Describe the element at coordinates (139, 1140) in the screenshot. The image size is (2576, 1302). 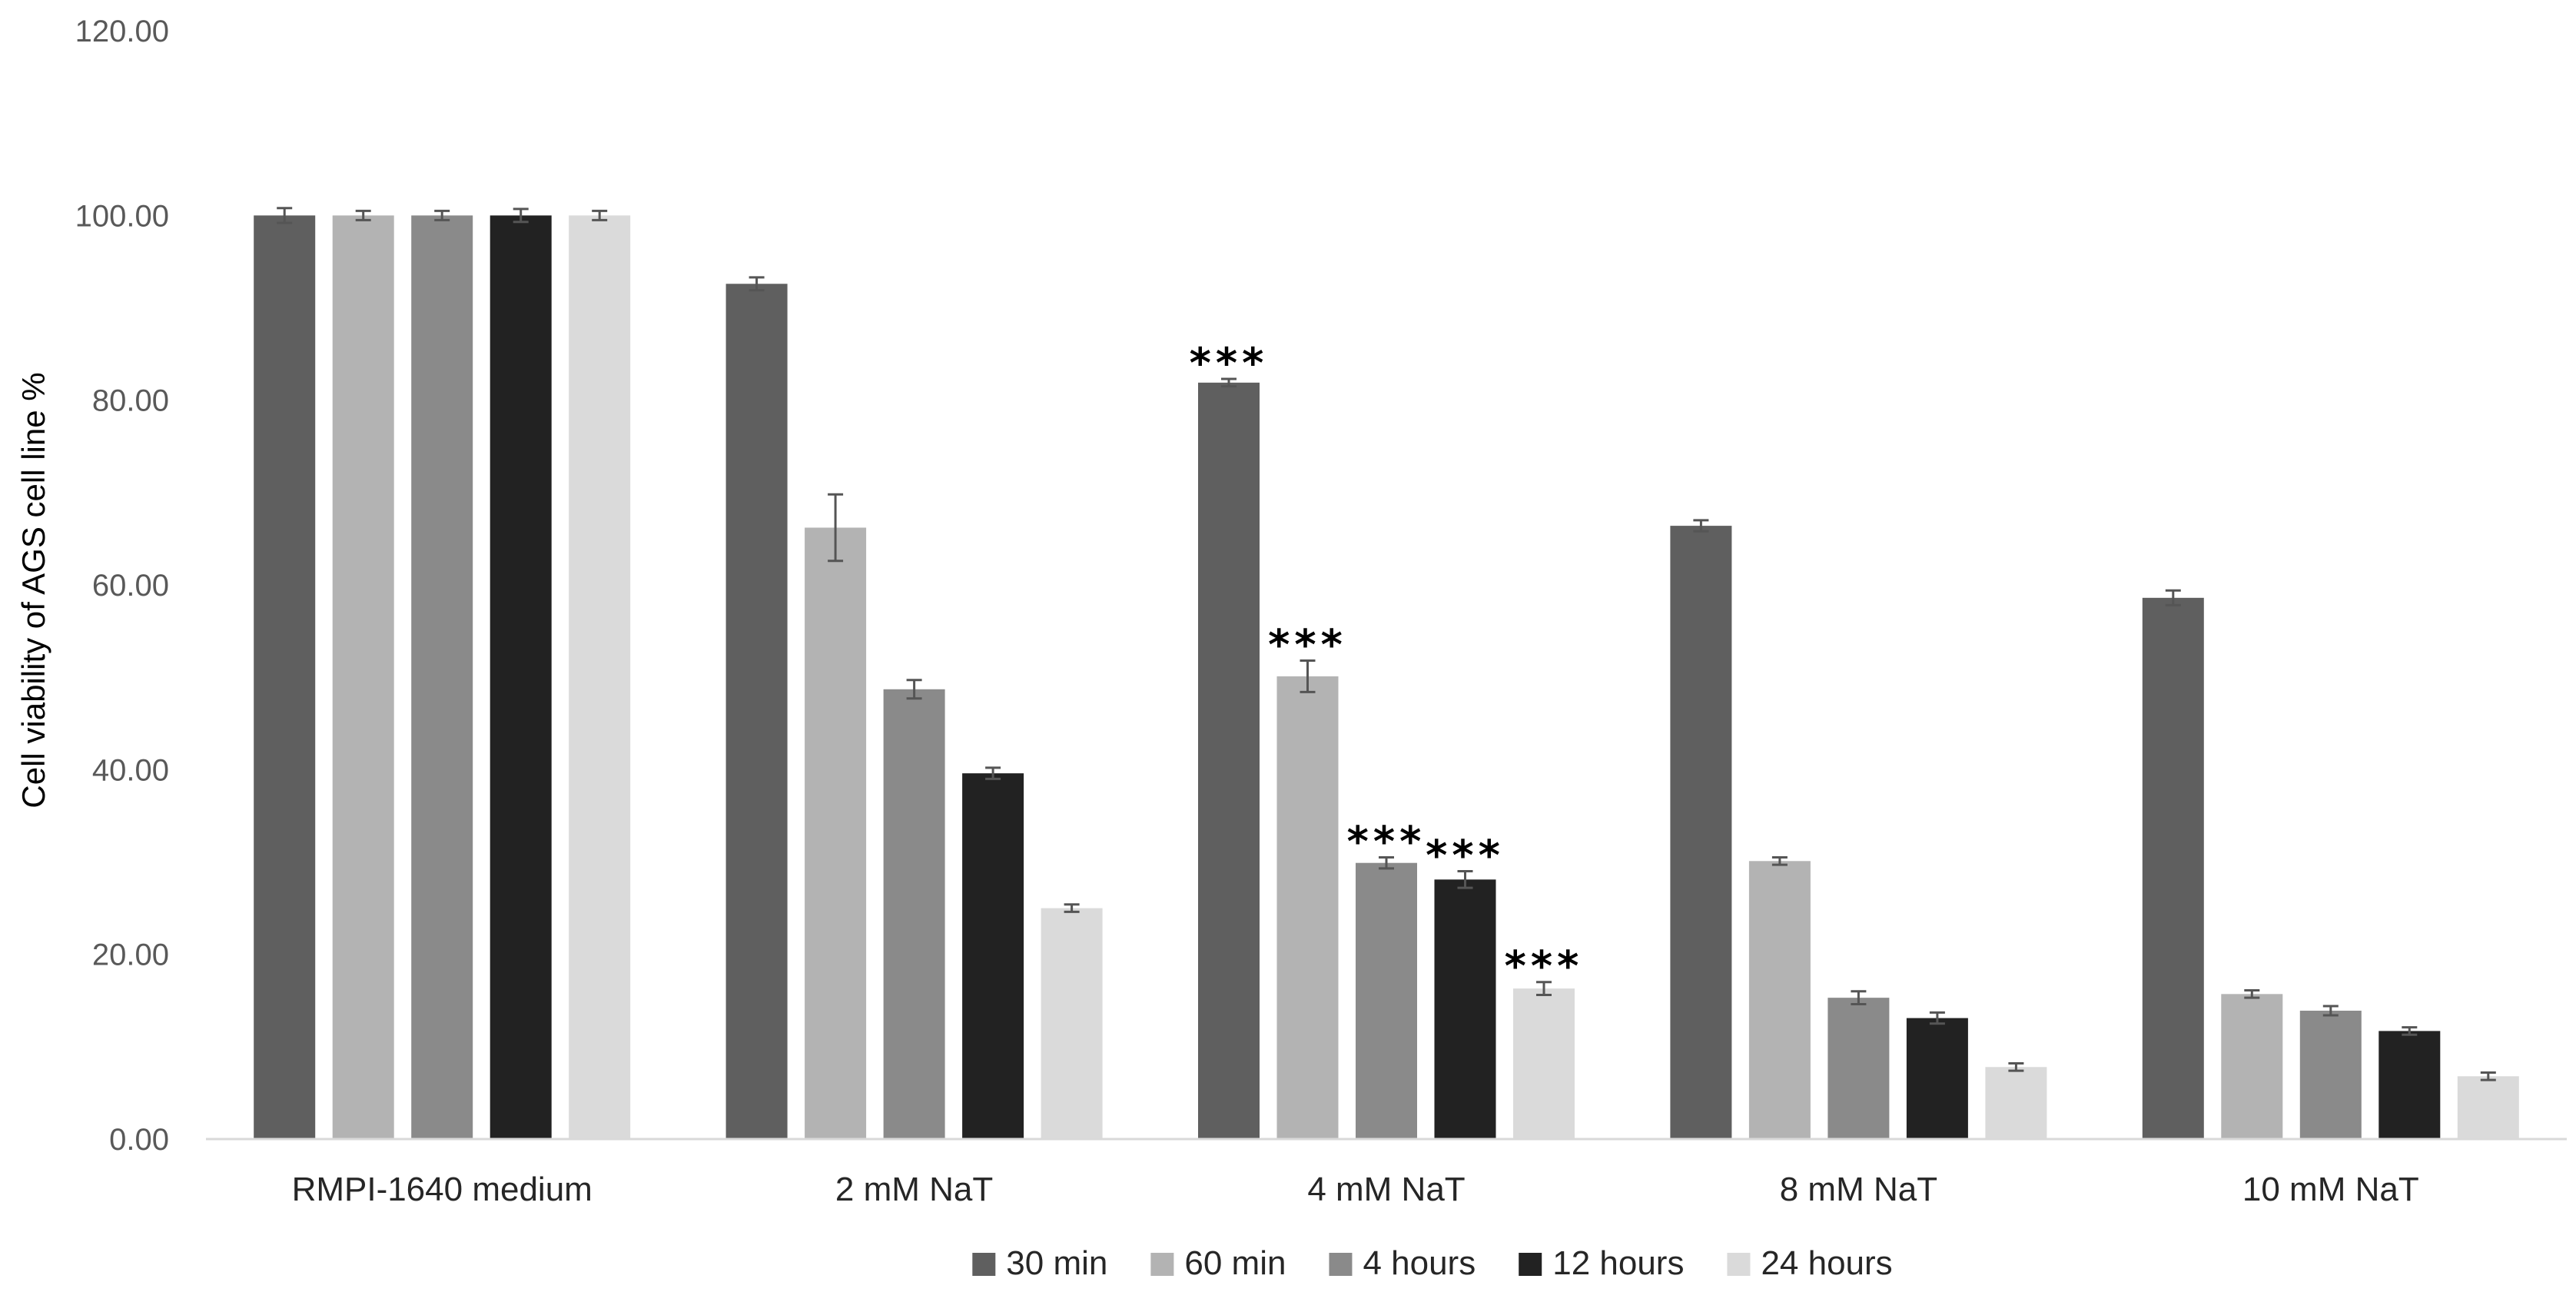
I see `y-tick-label: 0.00` at that location.